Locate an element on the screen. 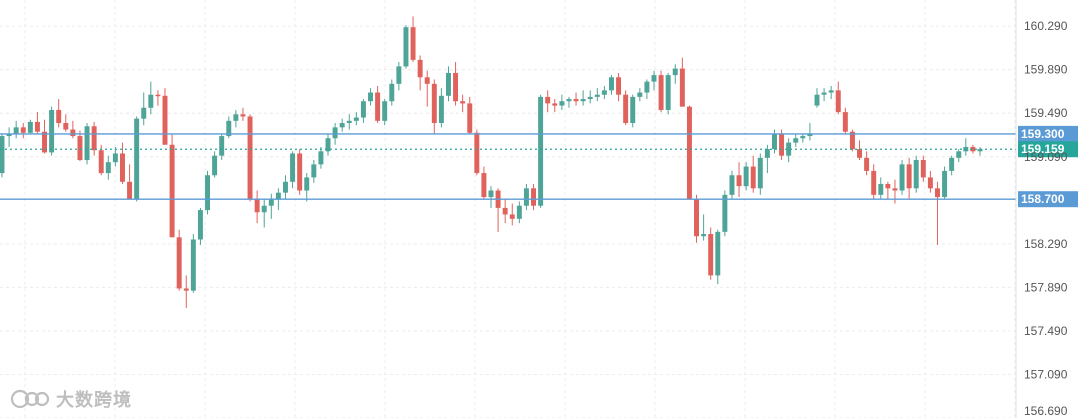  price-level-label: 158.700 is located at coordinates (1043, 199).